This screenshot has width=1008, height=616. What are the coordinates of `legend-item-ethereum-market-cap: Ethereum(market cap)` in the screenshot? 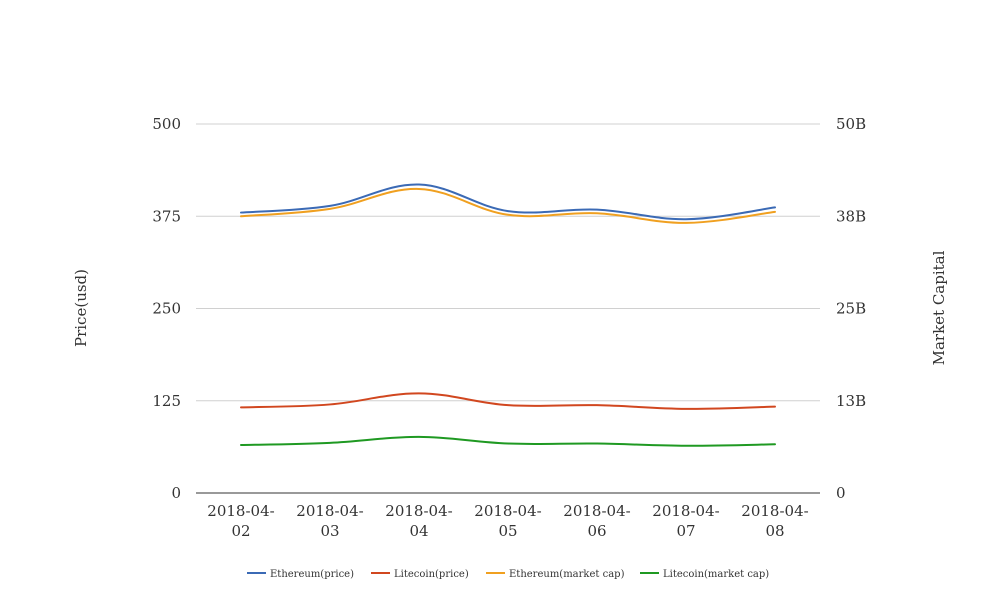 It's located at (555, 574).